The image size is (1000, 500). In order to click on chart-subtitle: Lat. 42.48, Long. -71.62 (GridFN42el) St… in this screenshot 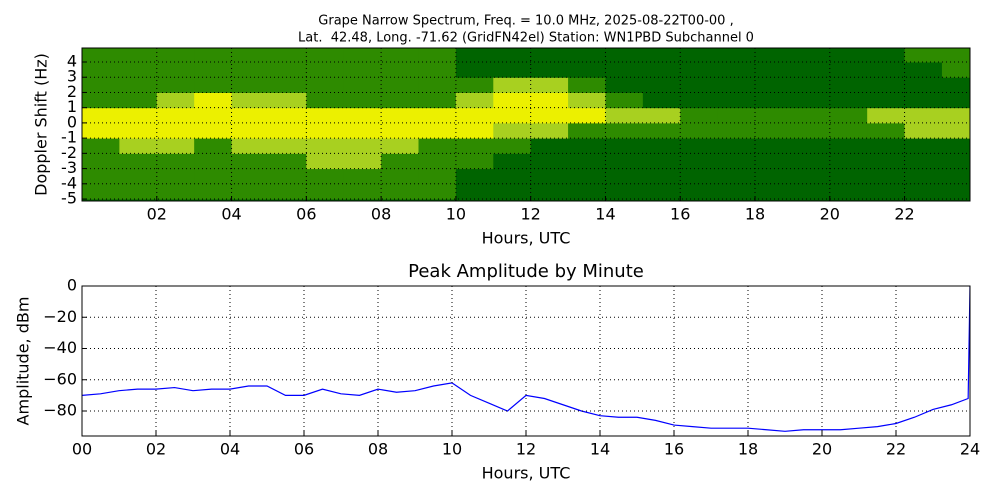, I will do `click(526, 38)`.